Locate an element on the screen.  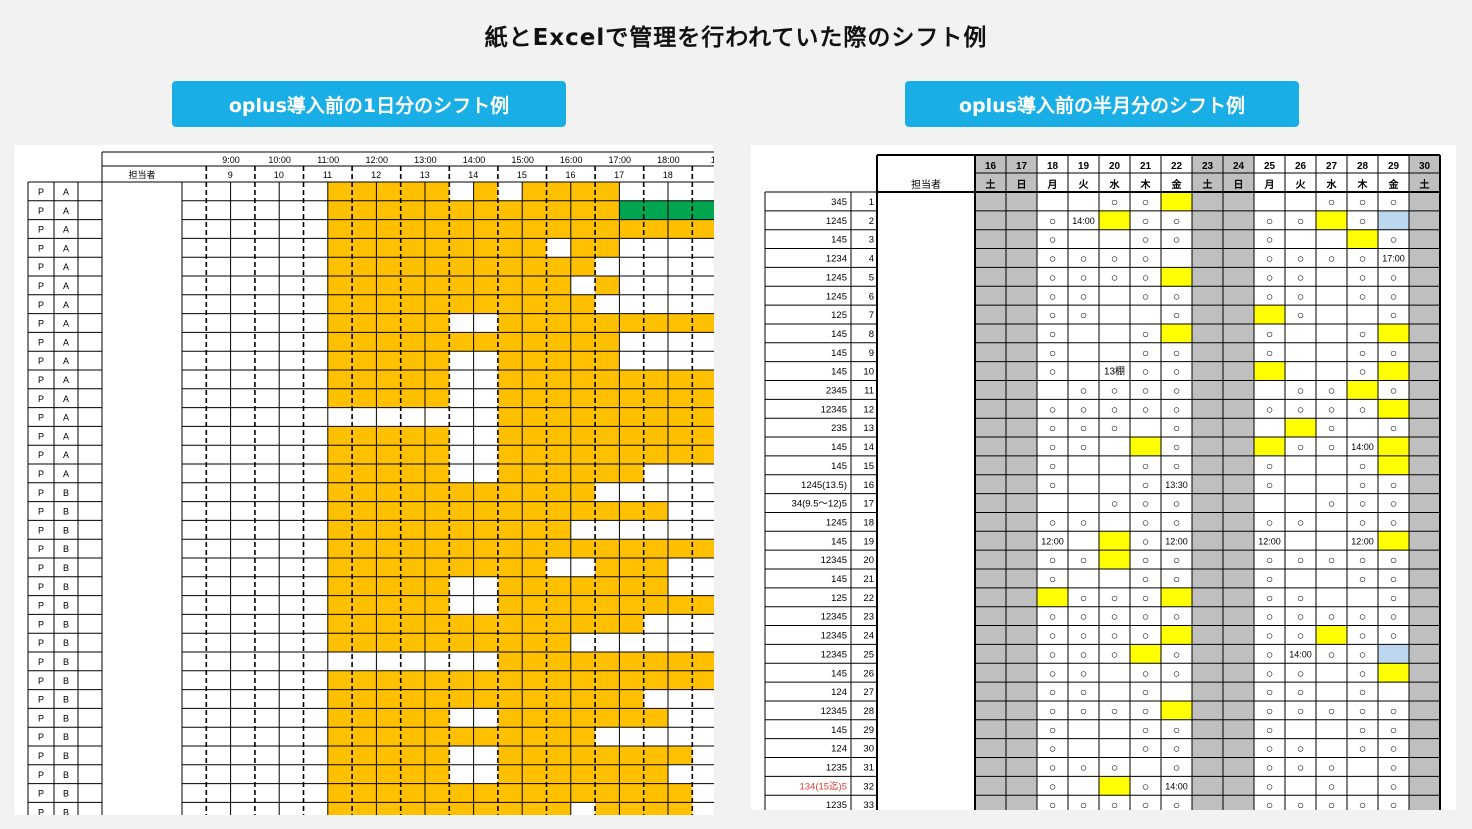
time-note: 12:00 is located at coordinates (1176, 541).